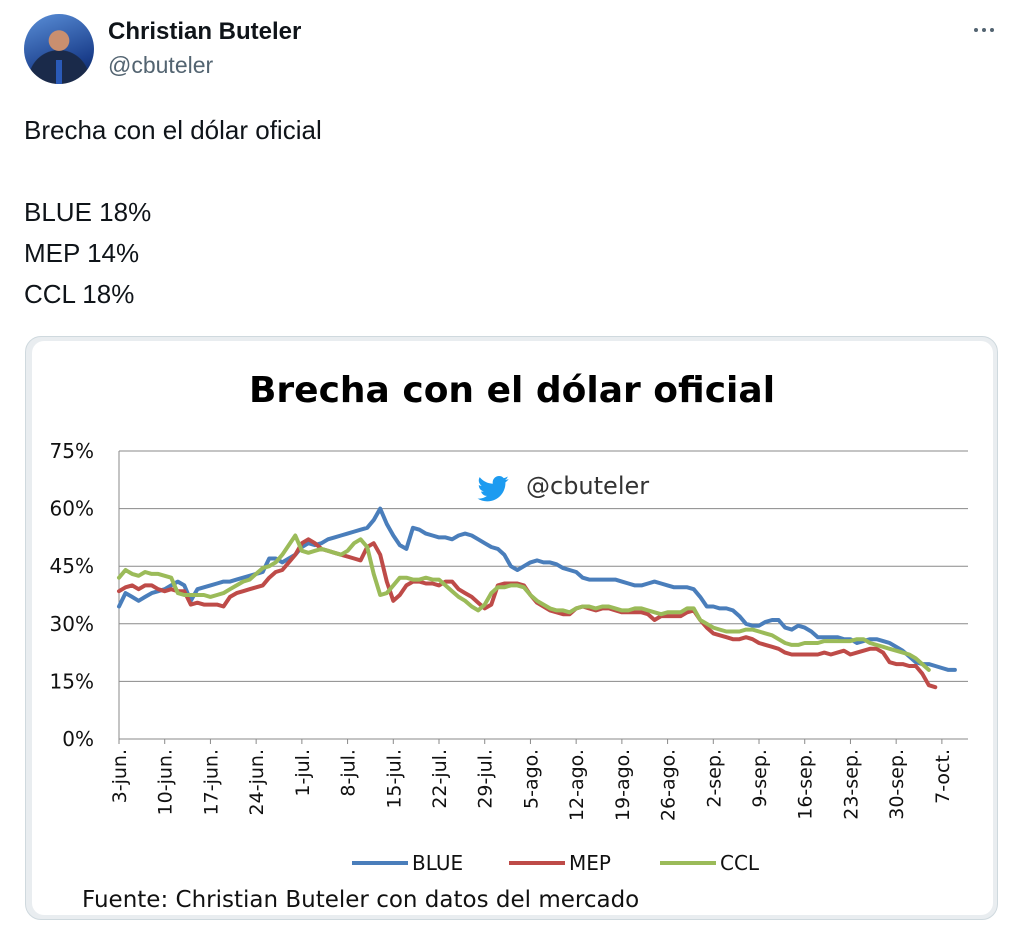  I want to click on watermark-text: @cbuteler, so click(587, 486).